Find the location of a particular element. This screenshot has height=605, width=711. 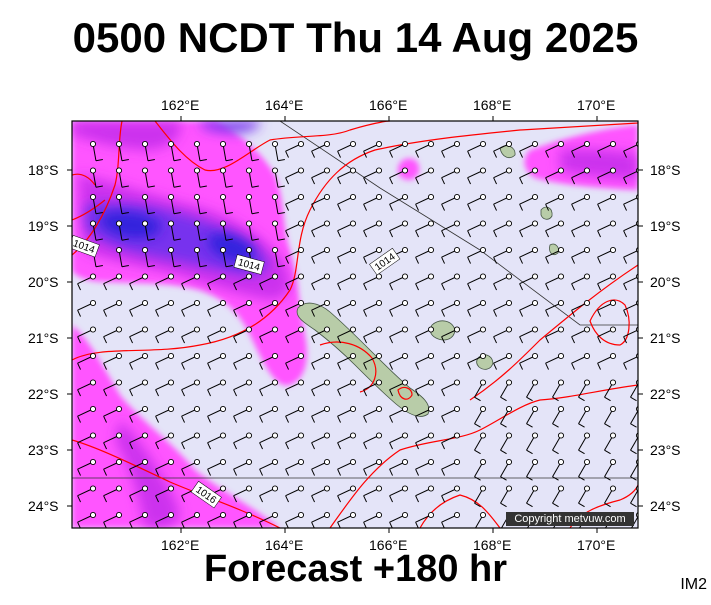

lon-label-top: 168°E is located at coordinates (492, 105).